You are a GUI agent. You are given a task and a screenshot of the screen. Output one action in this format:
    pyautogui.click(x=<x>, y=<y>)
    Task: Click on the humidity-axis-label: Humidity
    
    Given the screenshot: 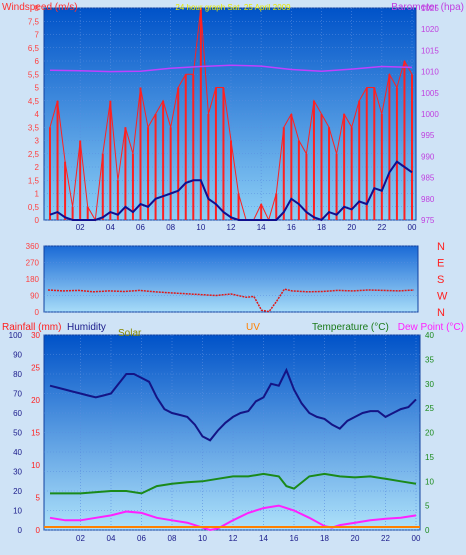 What is the action you would take?
    pyautogui.click(x=86, y=327)
    